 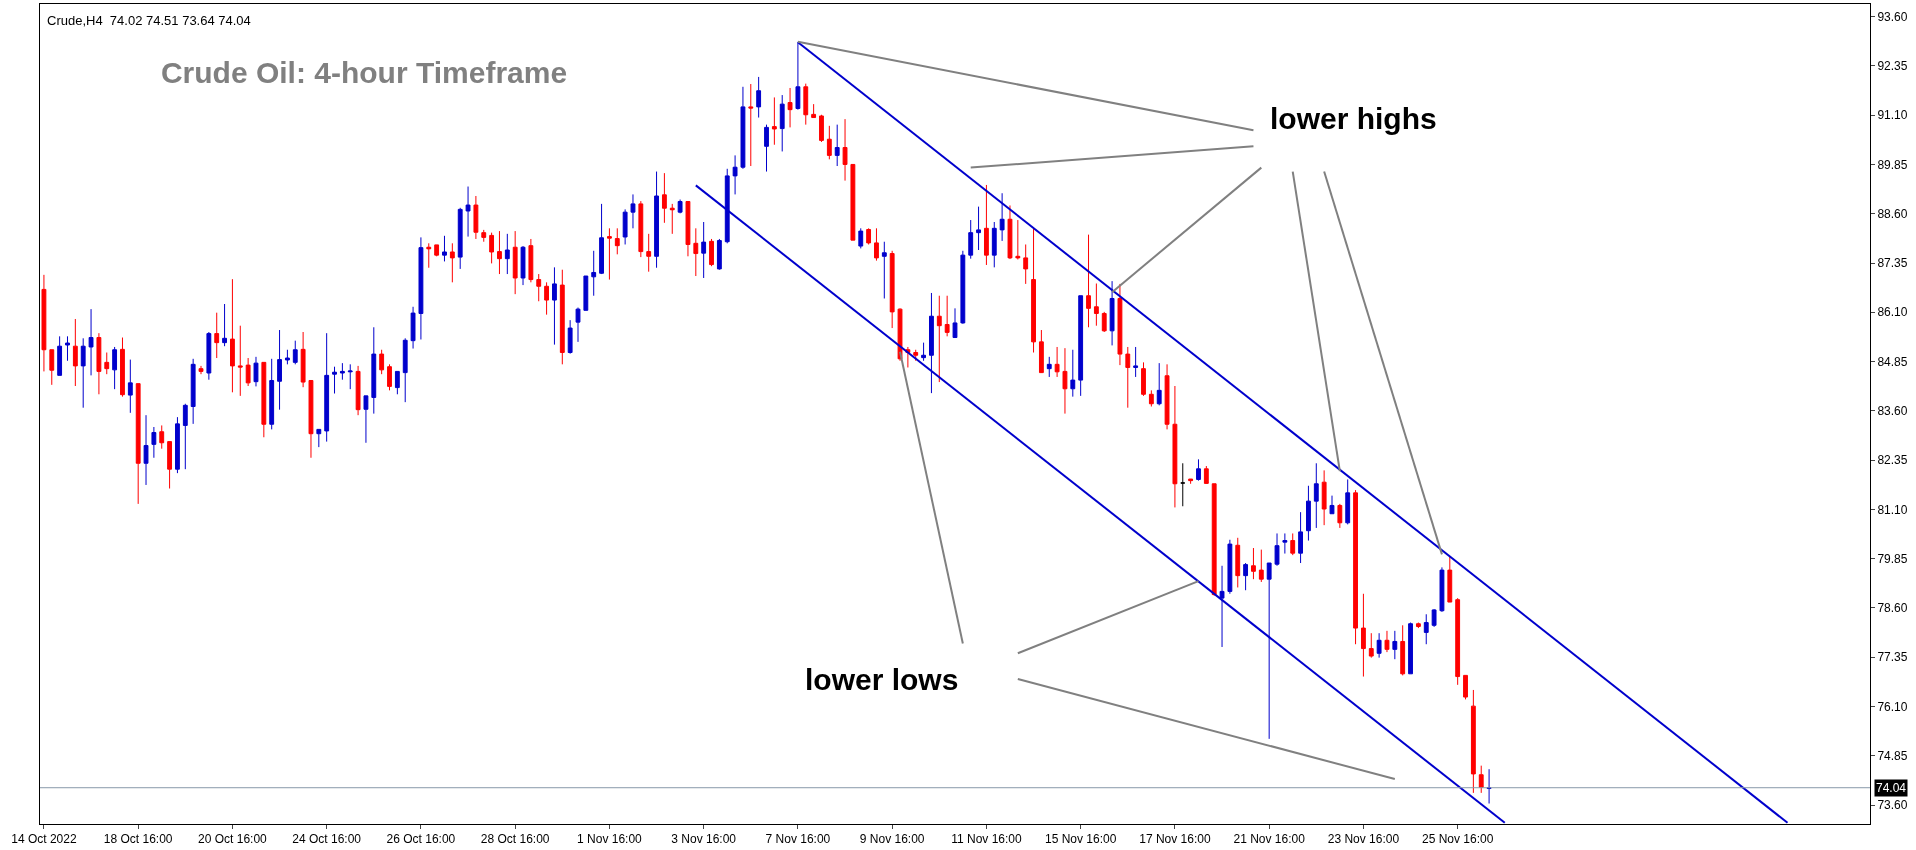 What do you see at coordinates (1457, 839) in the screenshot?
I see `x-tick-label: 25 Nov 16:00` at bounding box center [1457, 839].